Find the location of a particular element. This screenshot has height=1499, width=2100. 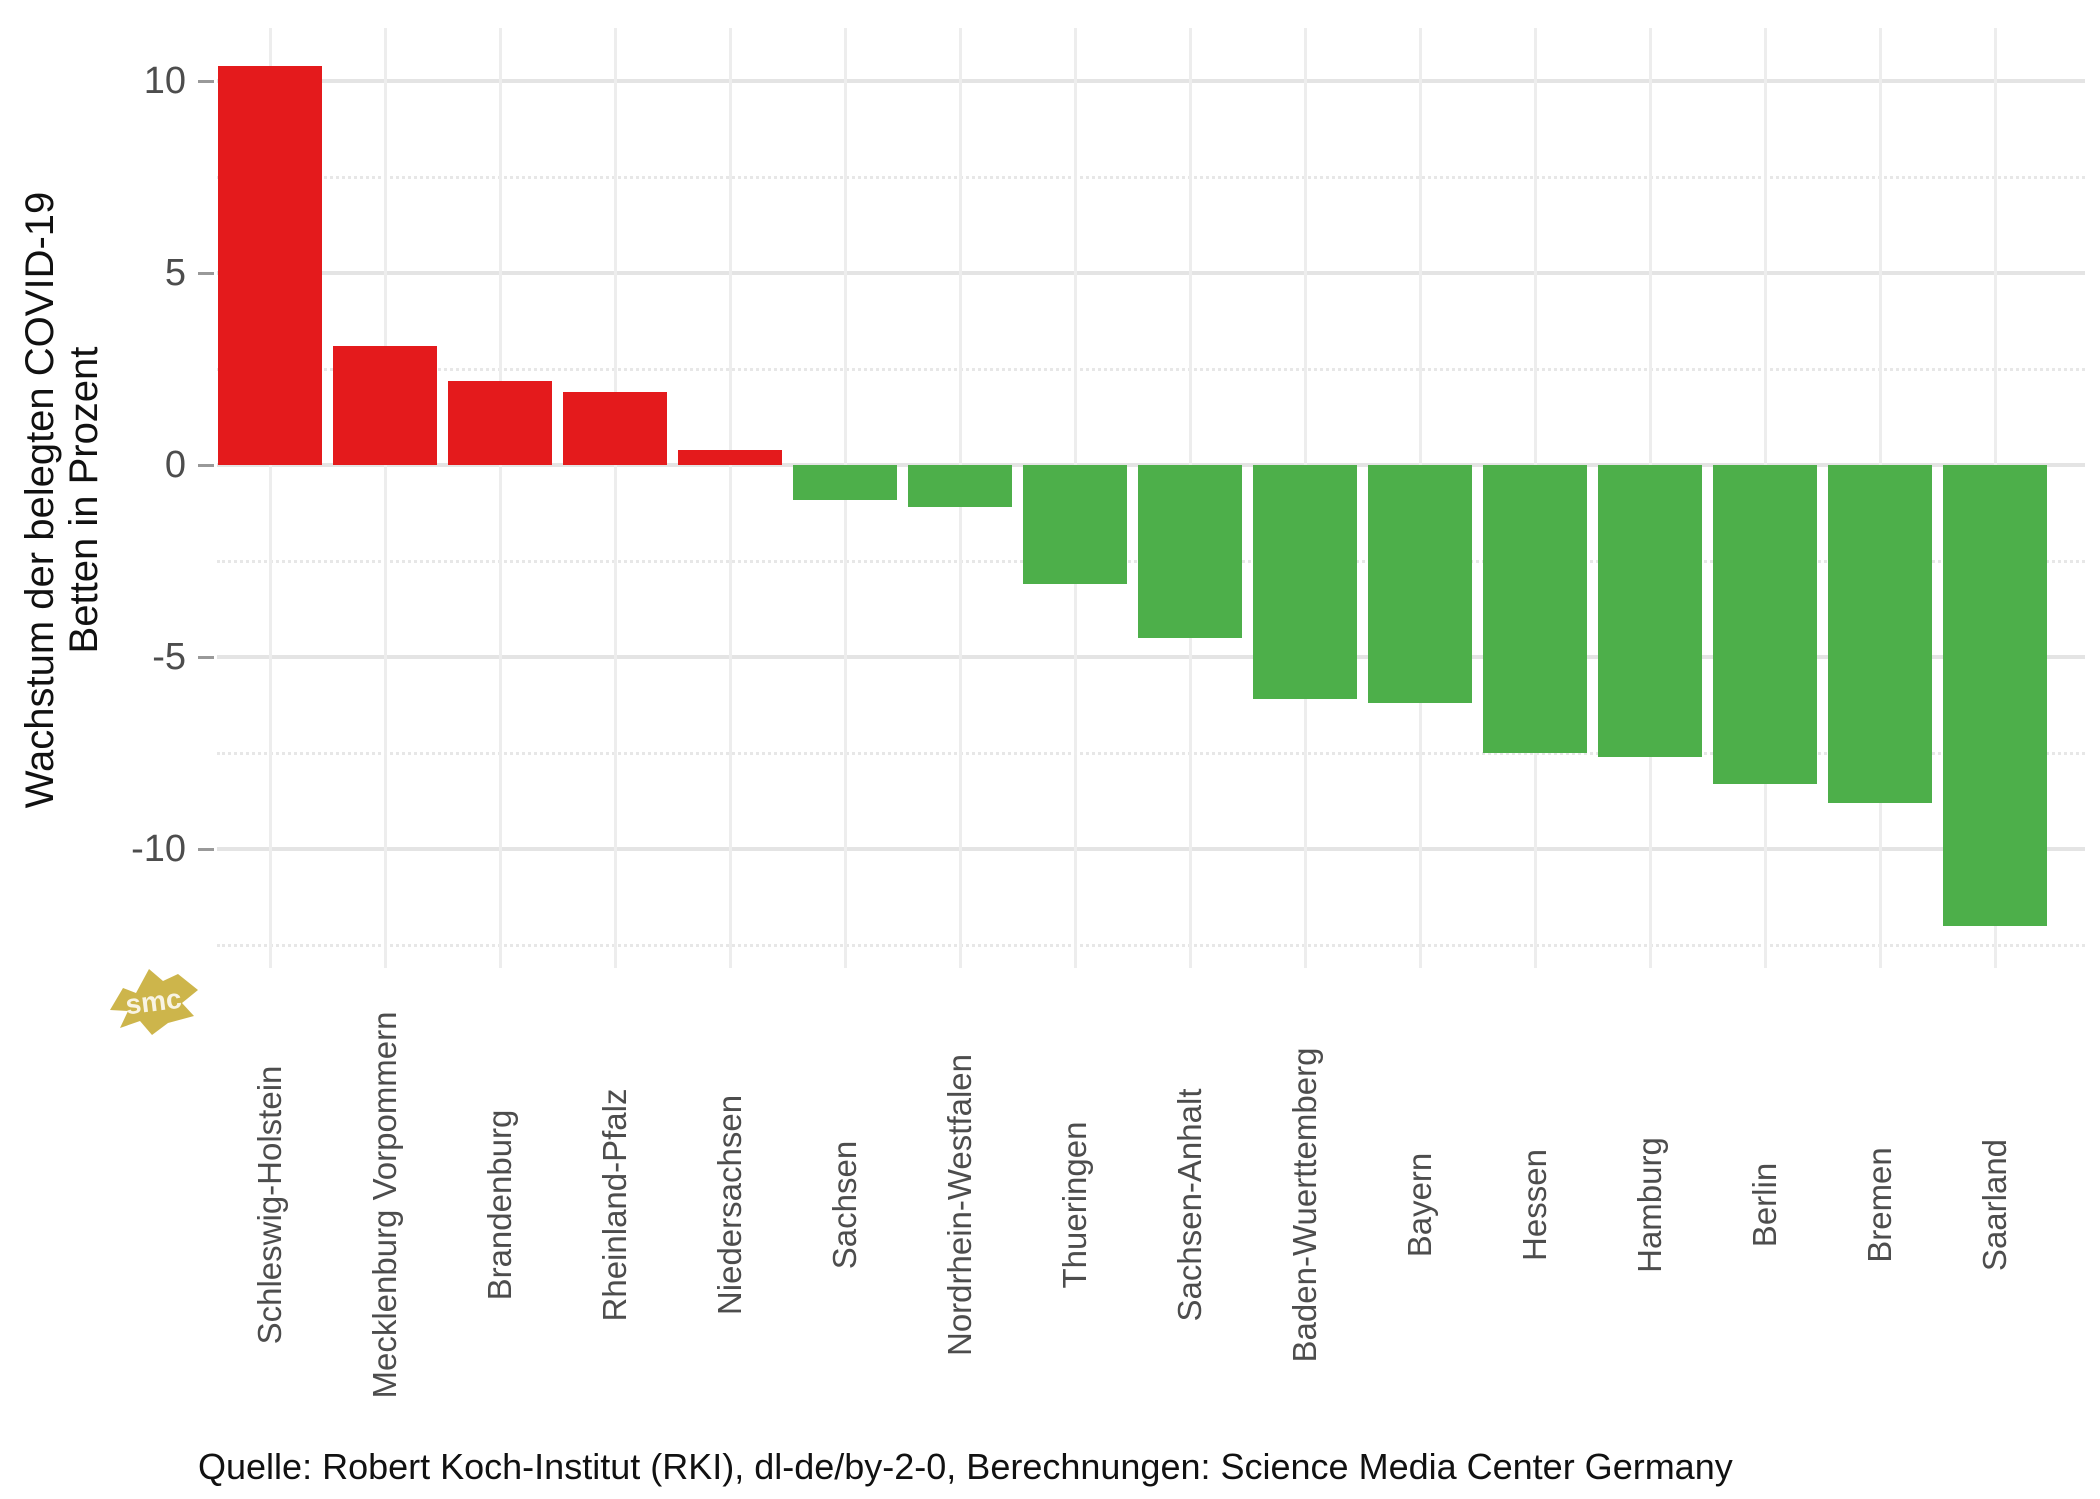

x-label-mecklenburg-vorpommern: Mecklenburg Vorpommern is located at coordinates (384, 1205).